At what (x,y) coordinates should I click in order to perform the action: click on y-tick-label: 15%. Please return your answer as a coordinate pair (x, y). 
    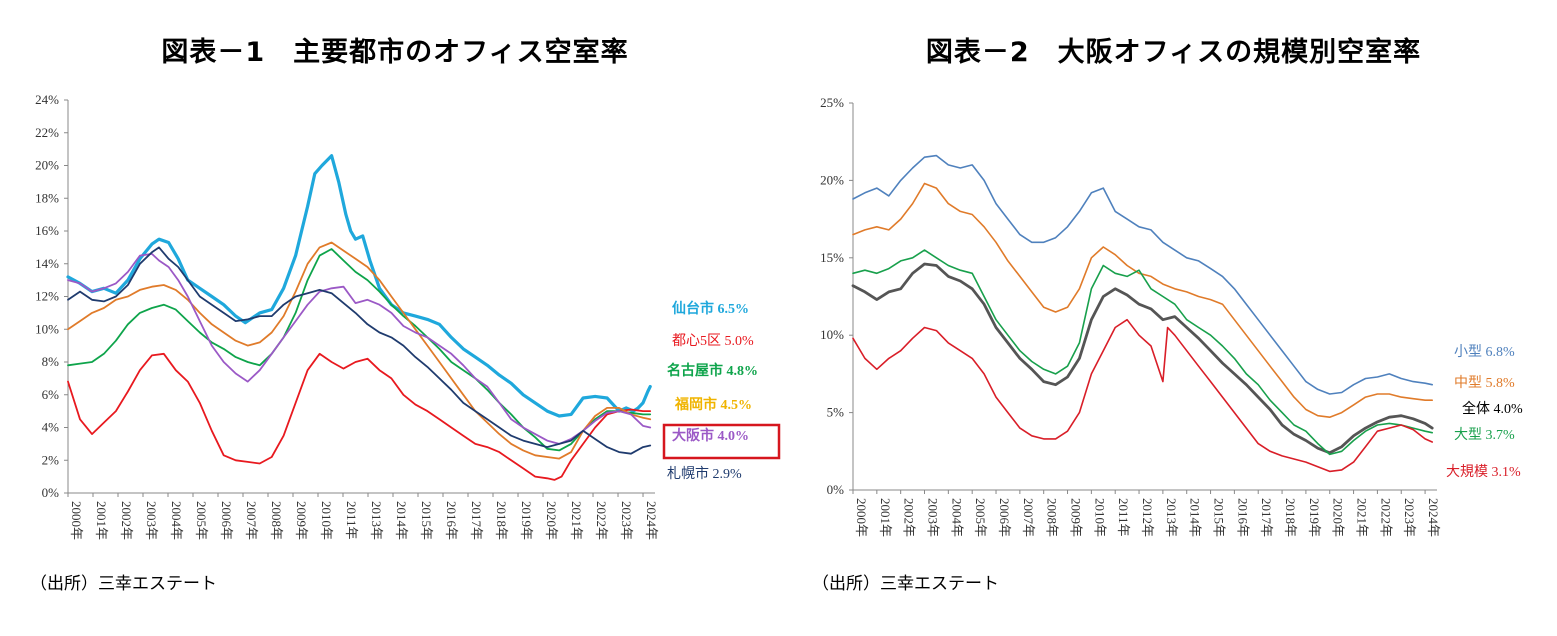
    Looking at the image, I should click on (832, 257).